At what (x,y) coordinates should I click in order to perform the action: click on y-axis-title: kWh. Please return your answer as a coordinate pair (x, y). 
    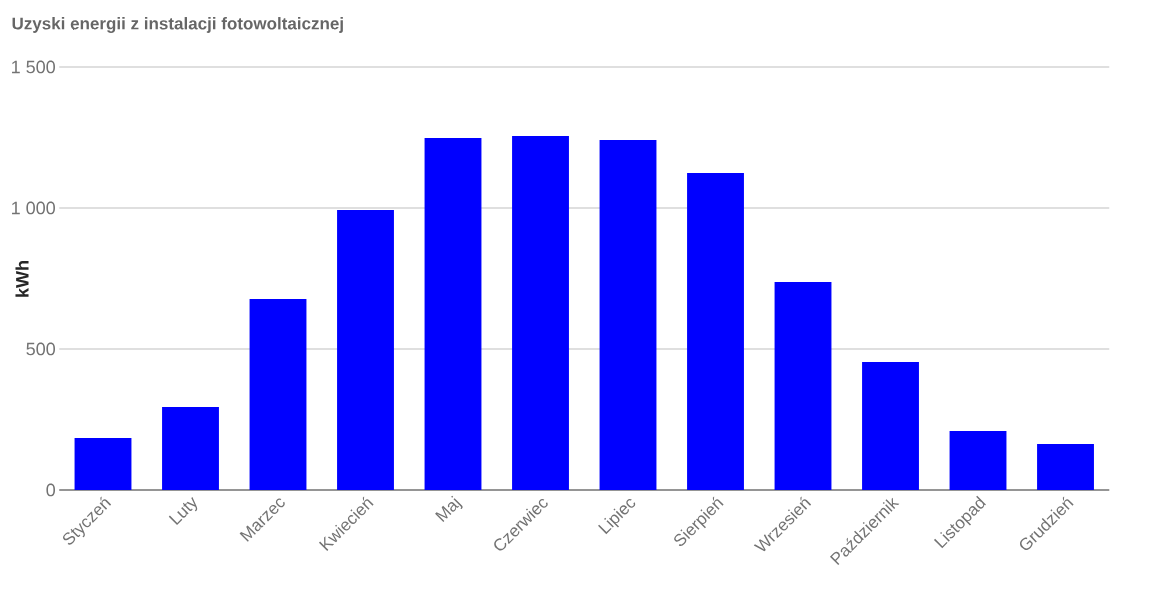
    Looking at the image, I should click on (22, 279).